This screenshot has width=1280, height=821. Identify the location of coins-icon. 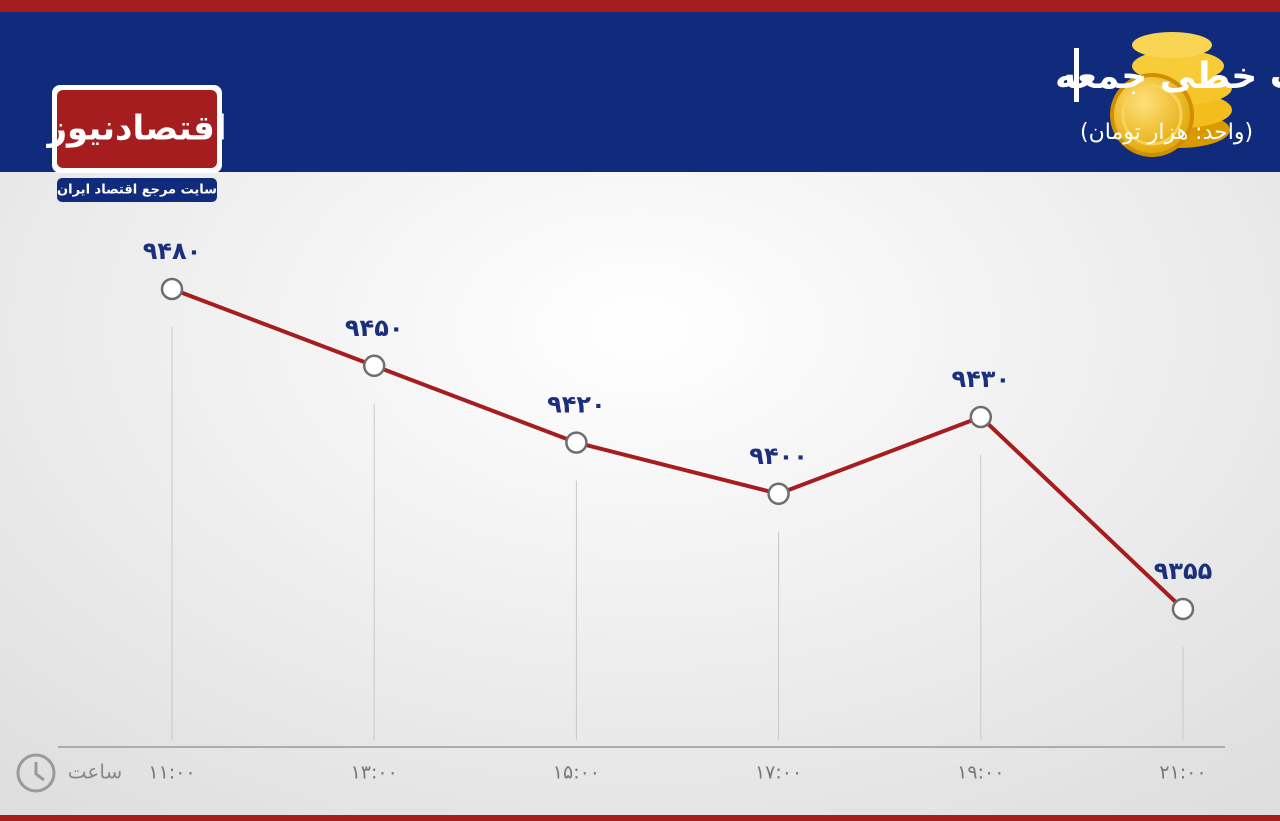
(1171, 94).